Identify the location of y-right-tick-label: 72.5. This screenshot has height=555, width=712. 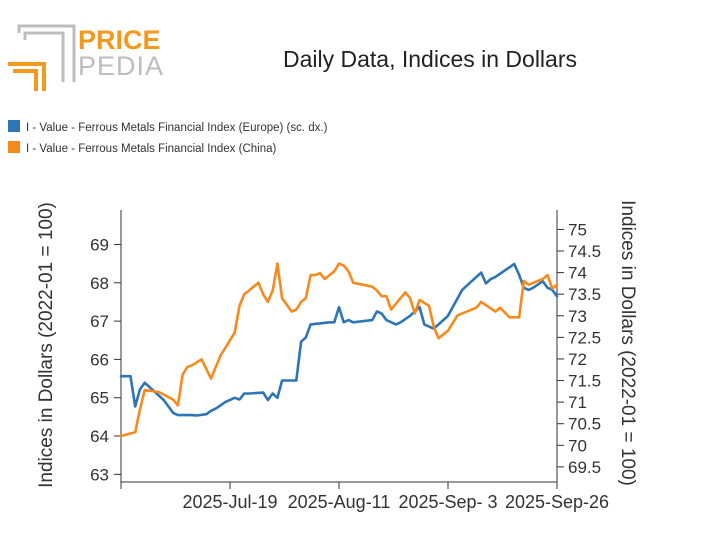
(584, 337).